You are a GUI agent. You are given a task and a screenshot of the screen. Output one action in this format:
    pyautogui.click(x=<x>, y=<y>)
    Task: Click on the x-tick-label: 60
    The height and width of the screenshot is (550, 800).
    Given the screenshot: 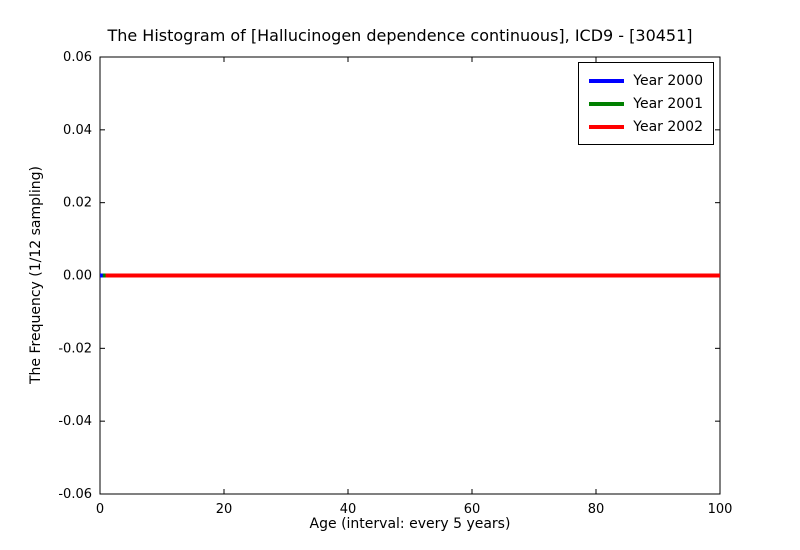 What is the action you would take?
    pyautogui.click(x=472, y=509)
    